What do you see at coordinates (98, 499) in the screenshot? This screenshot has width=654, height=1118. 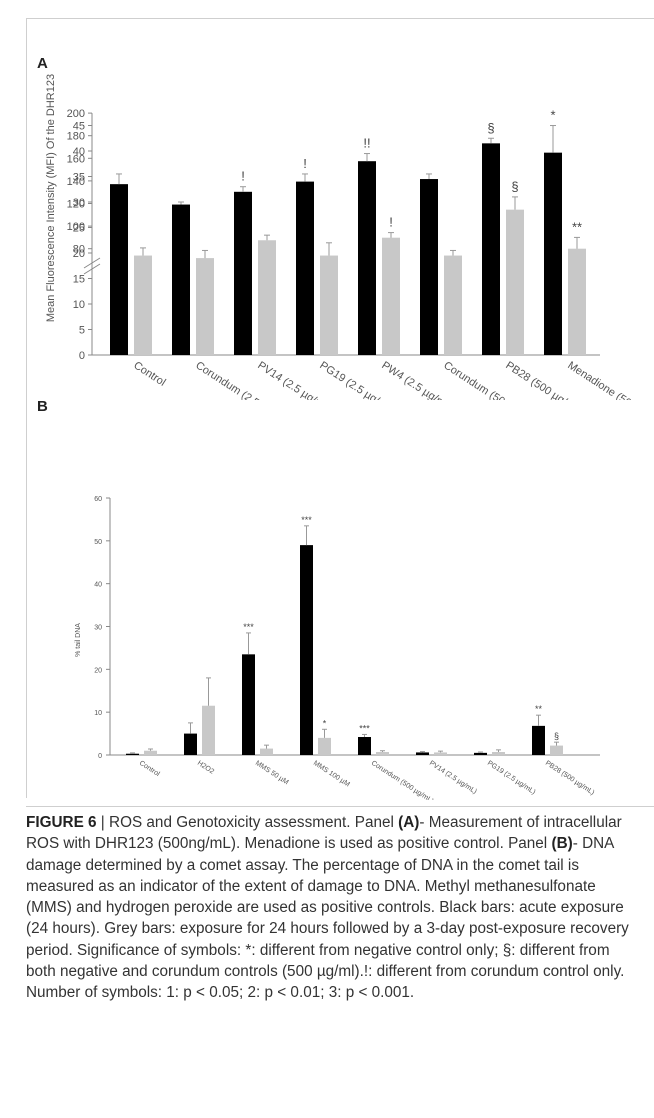 I see `y-tick-label: 60` at bounding box center [98, 499].